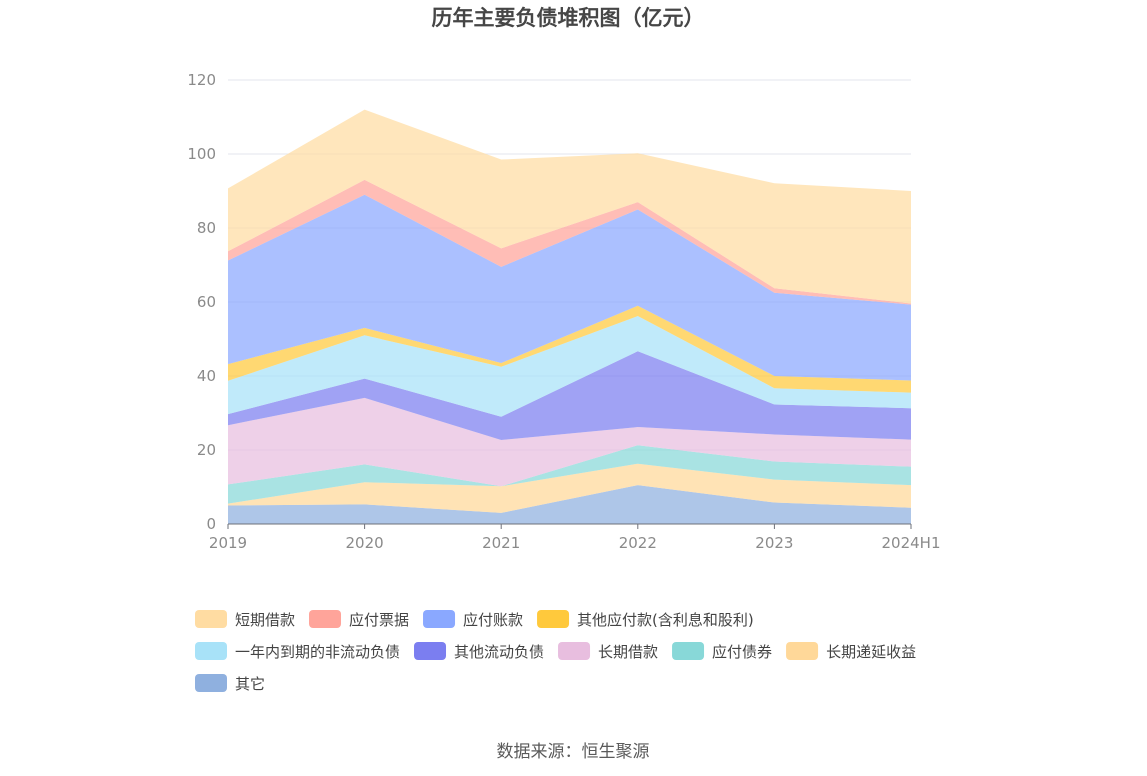  Describe the element at coordinates (774, 543) in the screenshot. I see `x-tick-label: 2023` at that location.